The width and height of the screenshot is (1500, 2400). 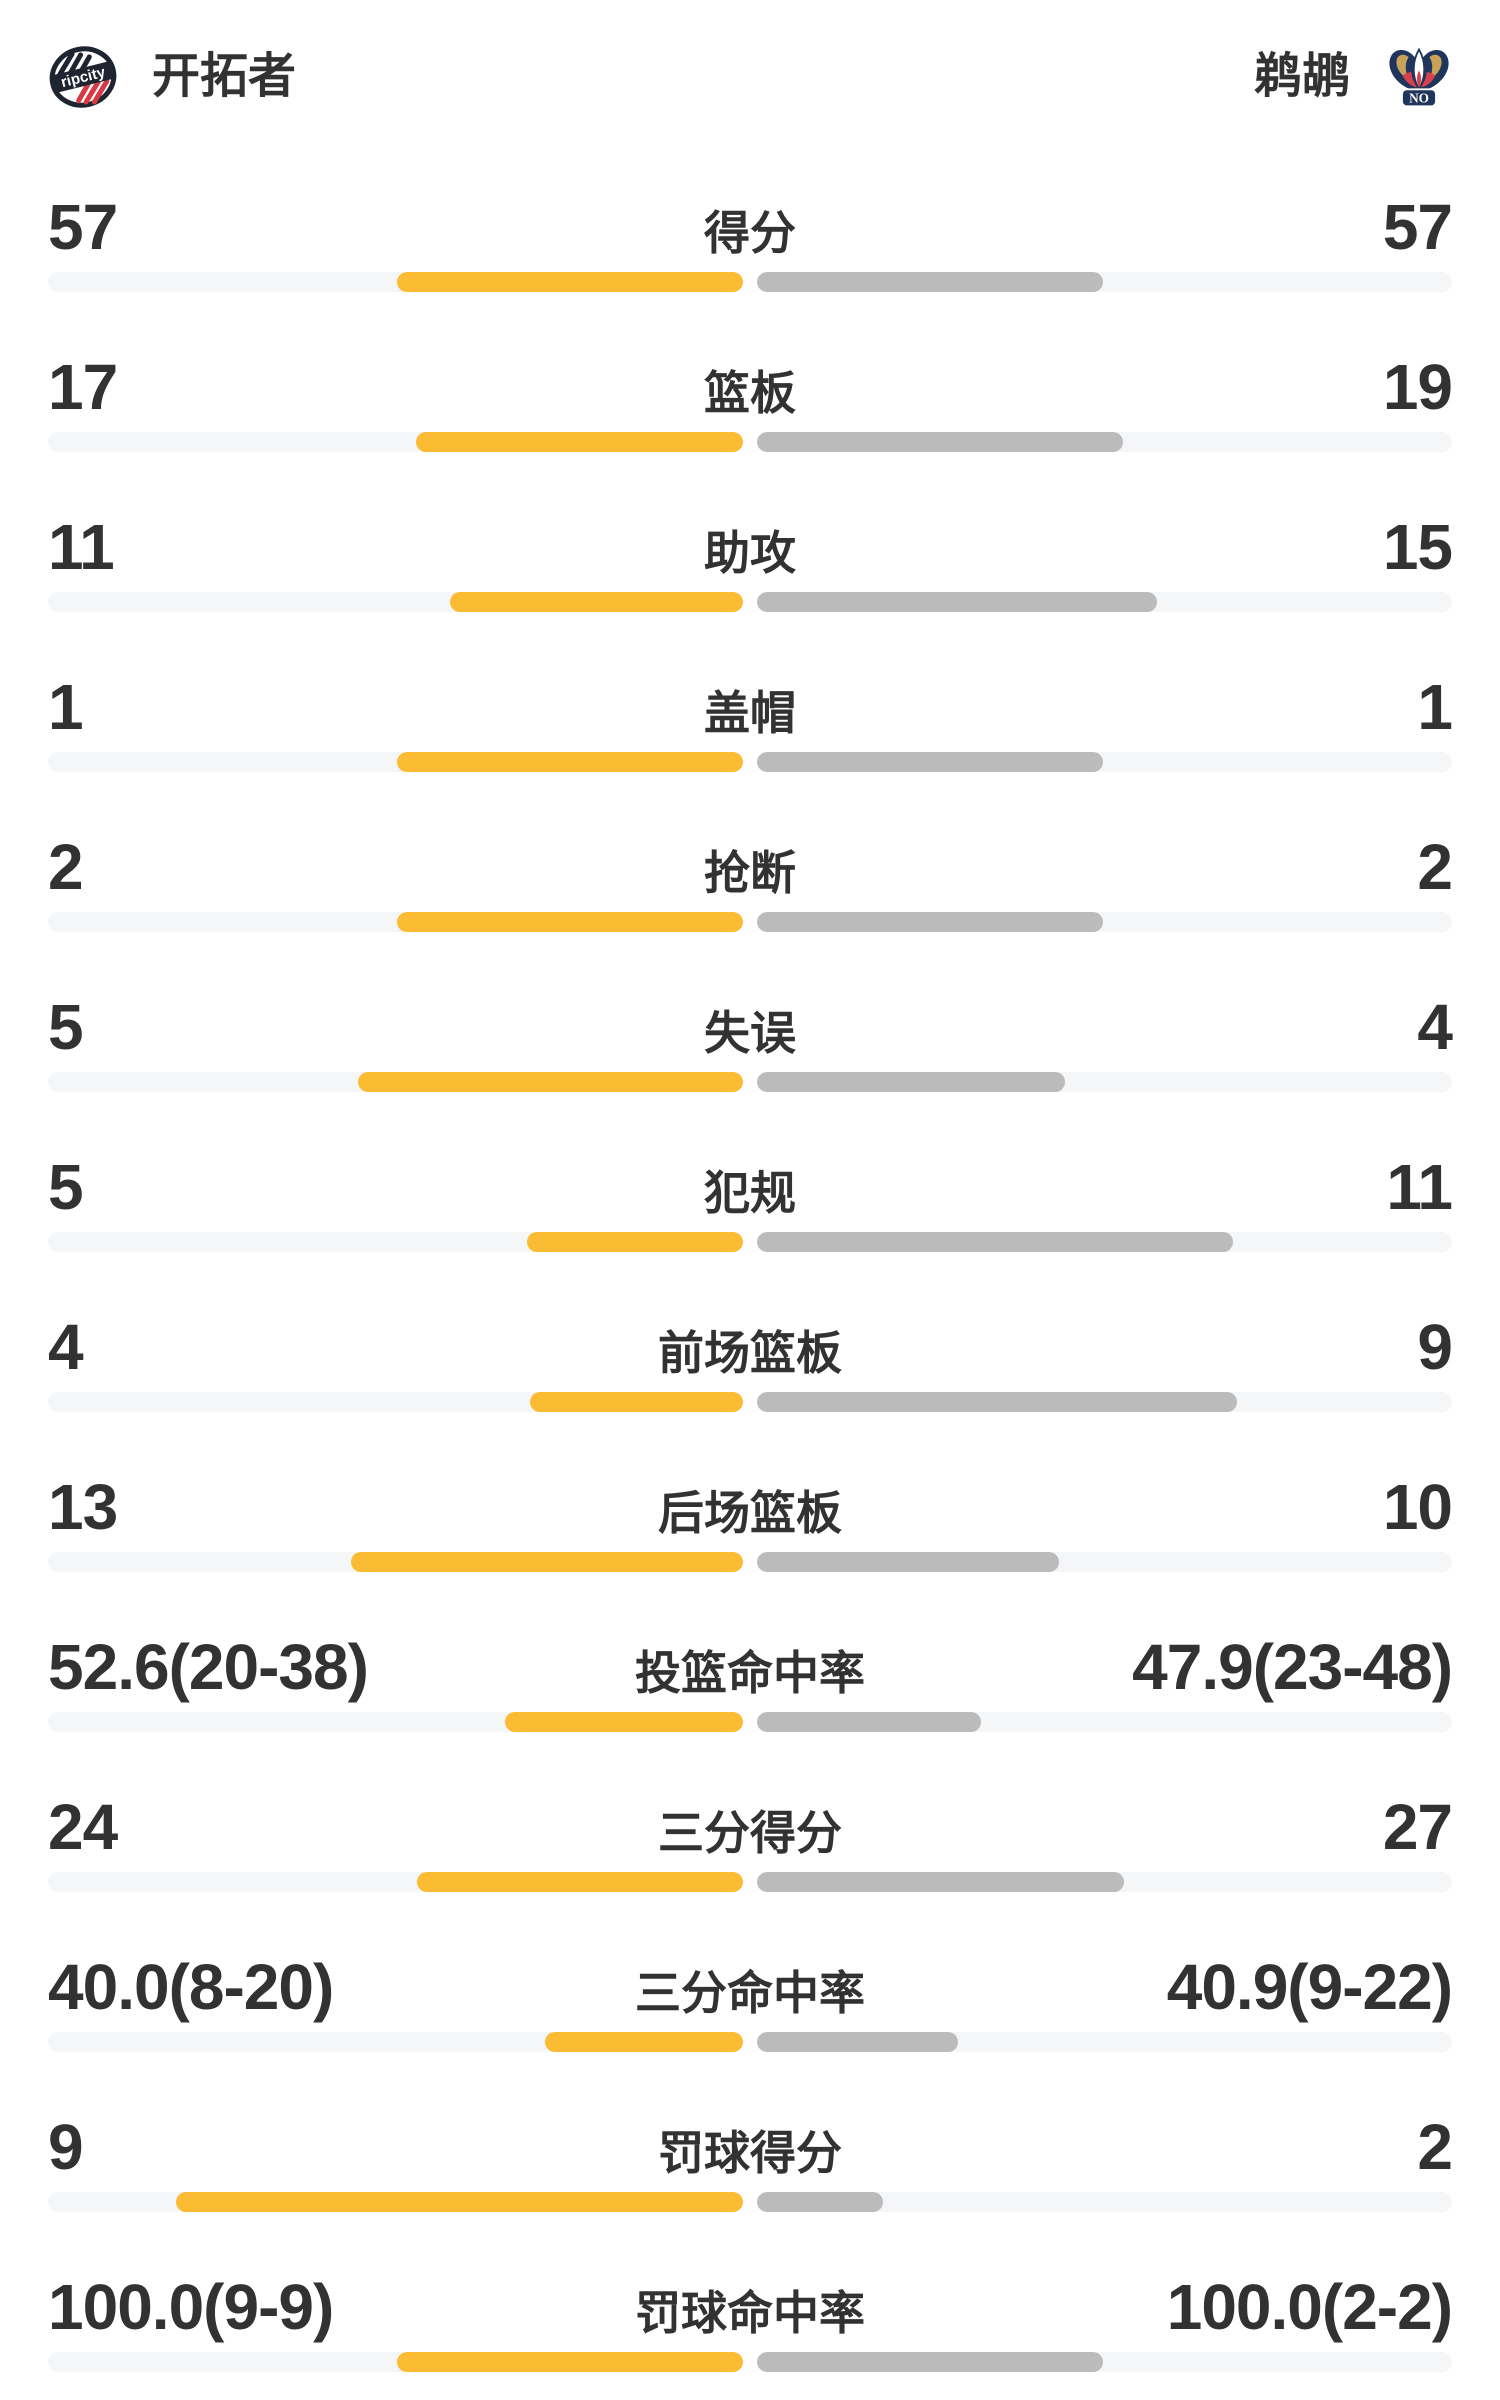 I want to click on home-stat-value: 100.0(9-9), so click(x=191, y=2307).